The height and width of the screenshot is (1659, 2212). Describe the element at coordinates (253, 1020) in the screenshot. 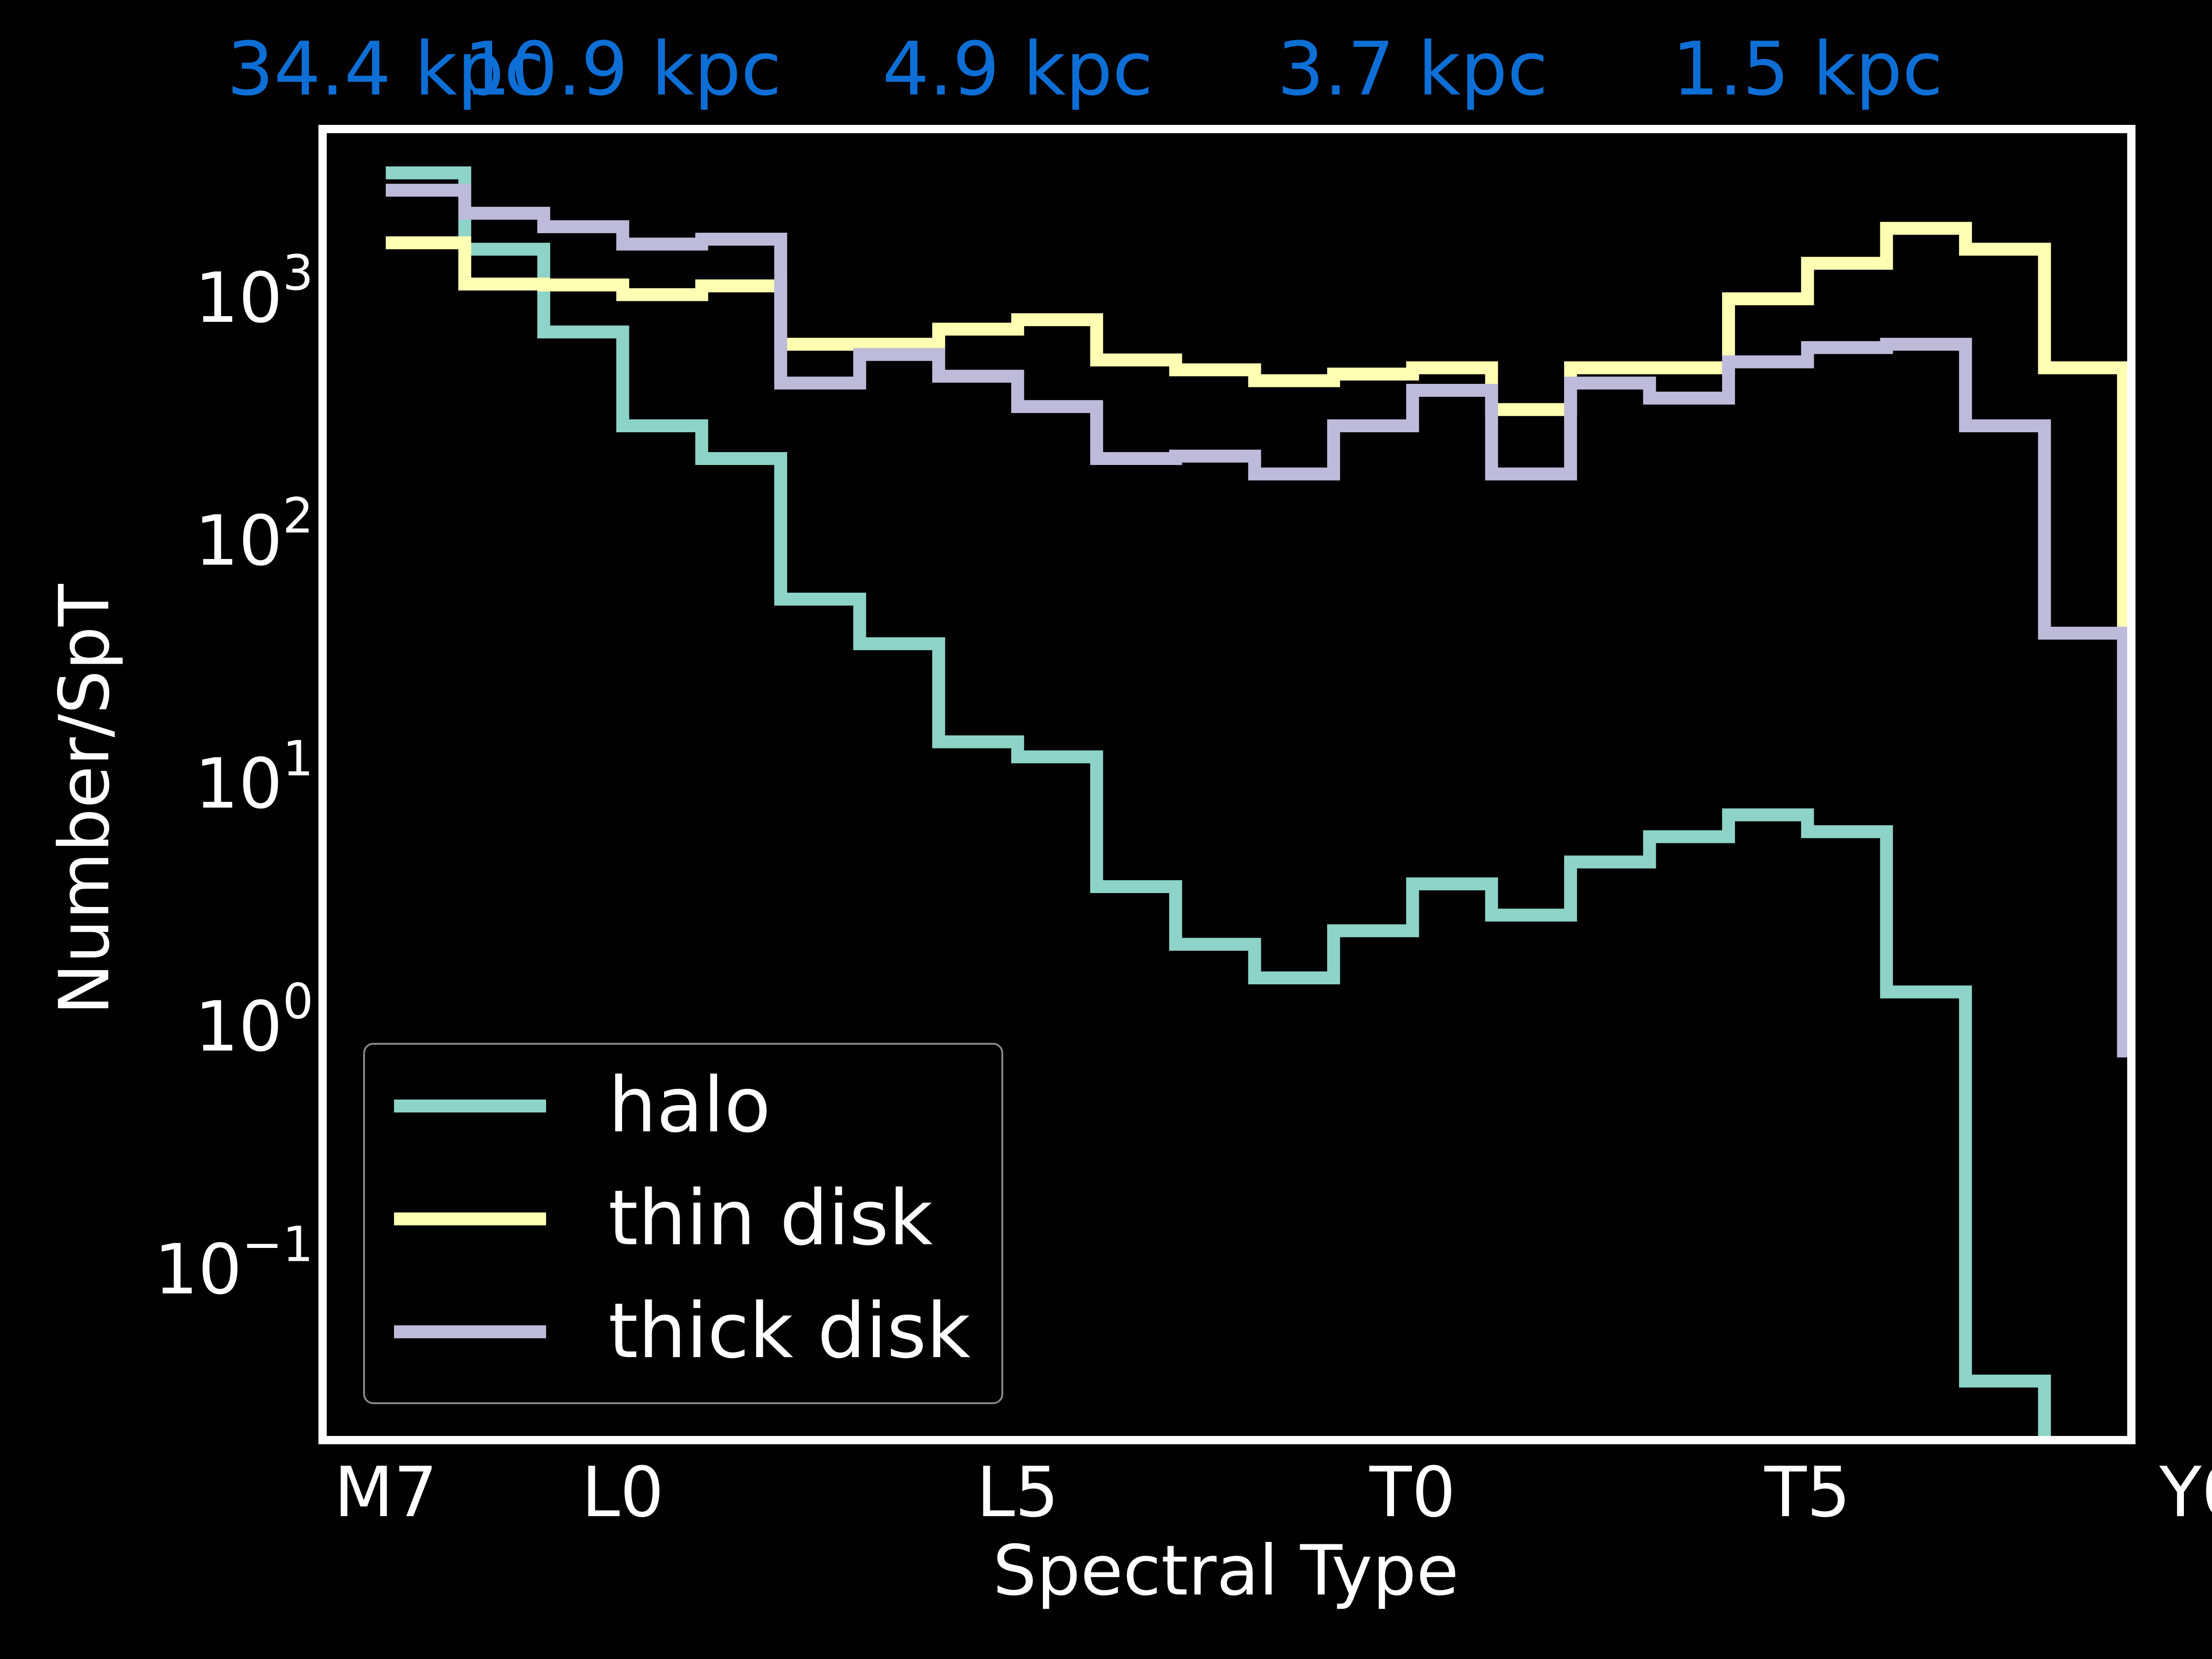

I see `y-tick-label: 10⁰` at that location.